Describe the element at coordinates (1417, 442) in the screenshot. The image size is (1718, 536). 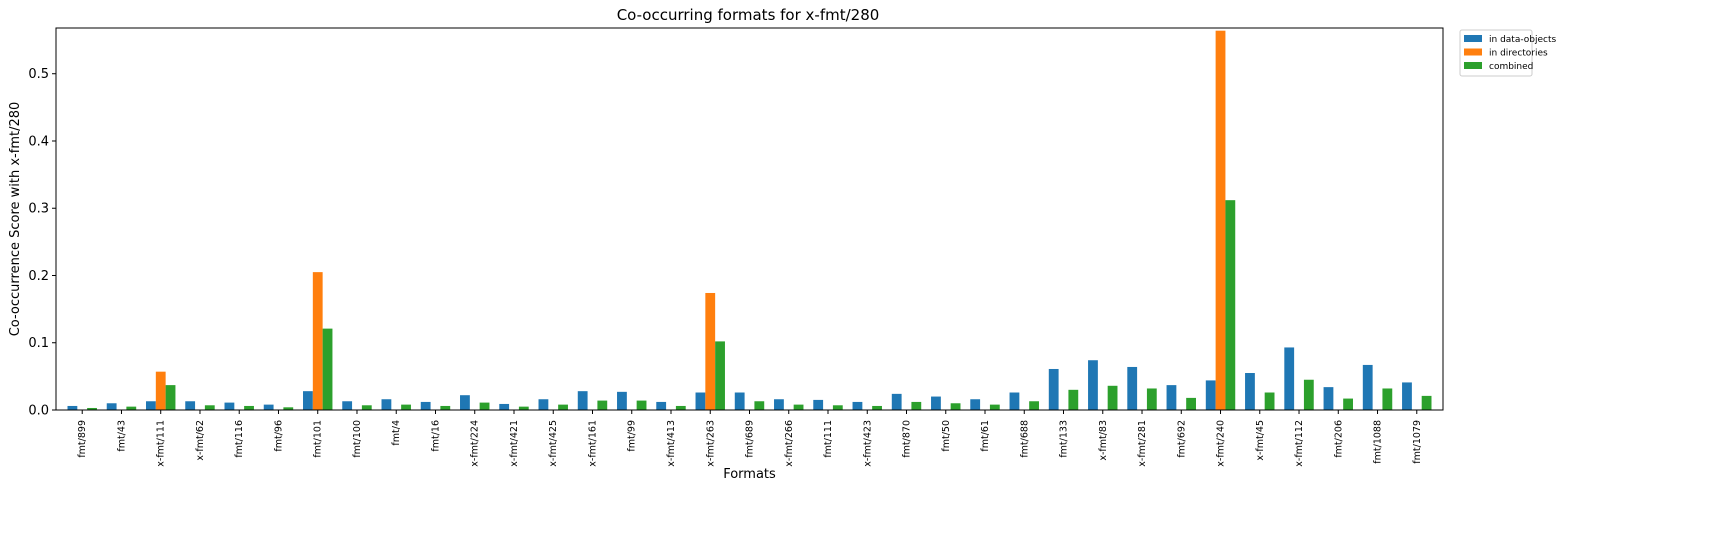
I see `x-tick-label: fmt/1079` at that location.